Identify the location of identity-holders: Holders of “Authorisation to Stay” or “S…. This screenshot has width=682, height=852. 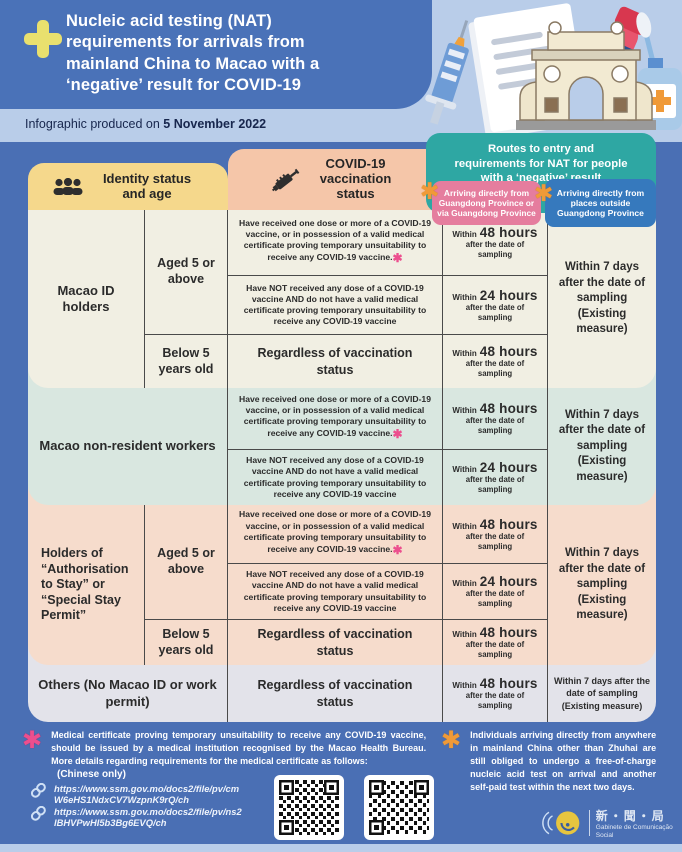
(86, 585).